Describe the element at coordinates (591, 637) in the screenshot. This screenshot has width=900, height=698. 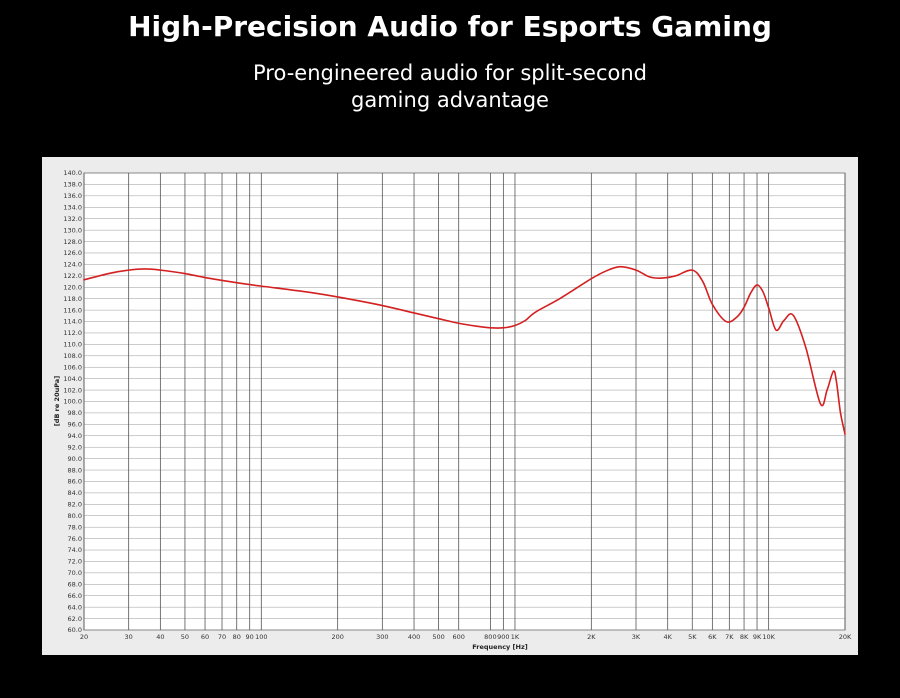
I see `x-tick-label: 2K` at that location.